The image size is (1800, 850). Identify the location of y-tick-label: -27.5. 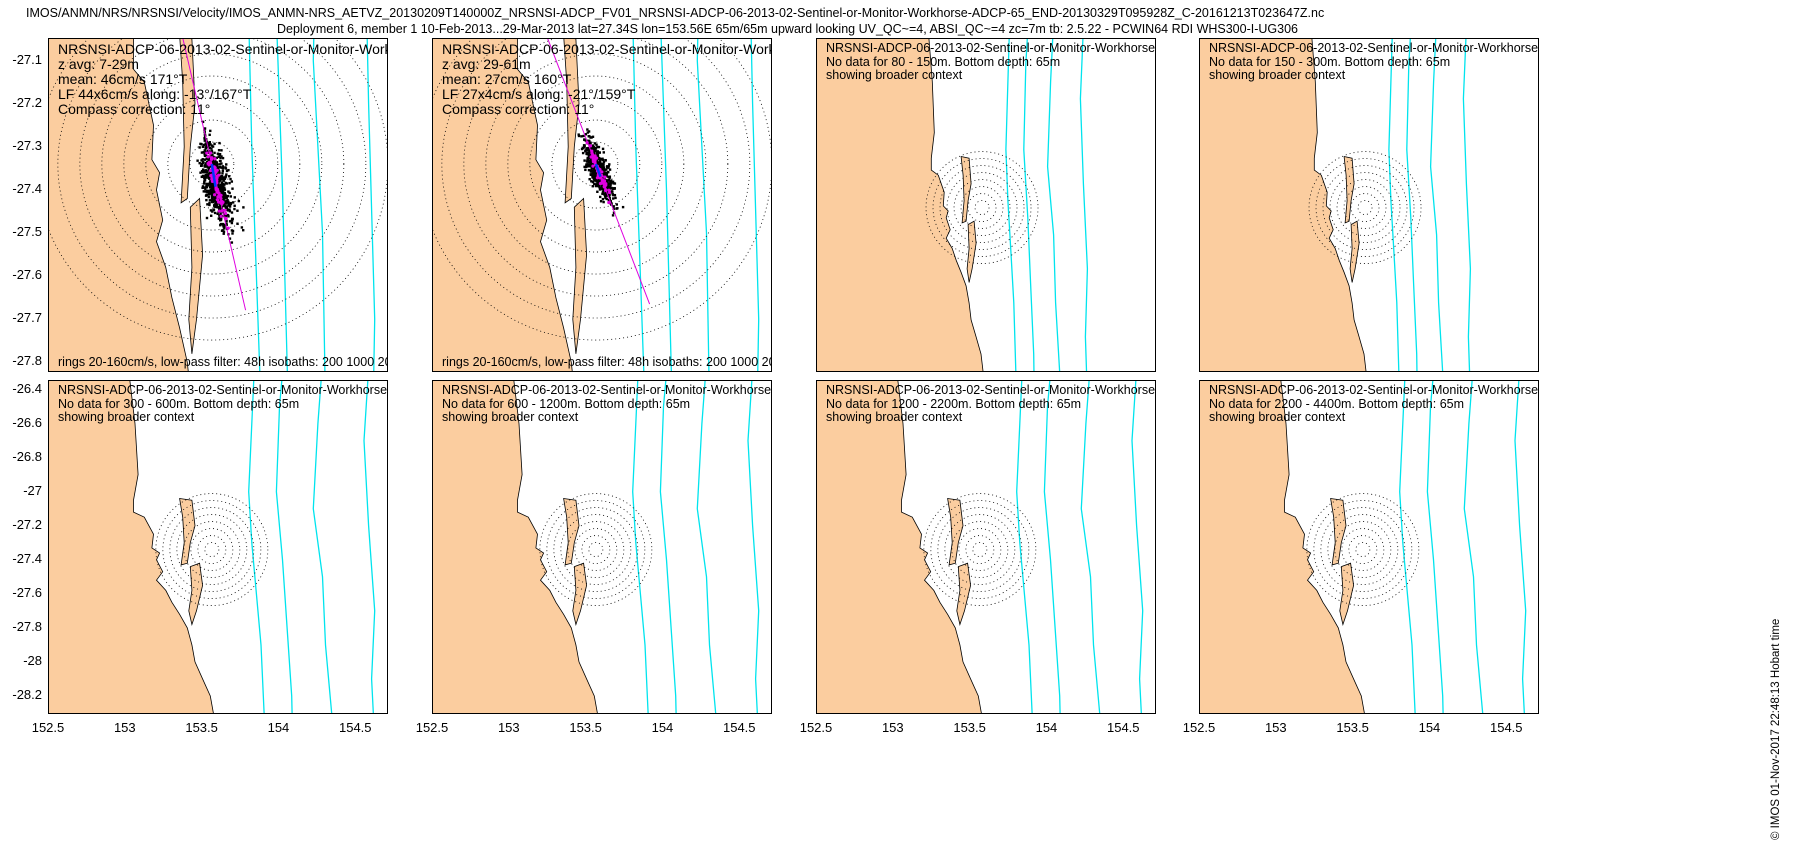
(27, 232).